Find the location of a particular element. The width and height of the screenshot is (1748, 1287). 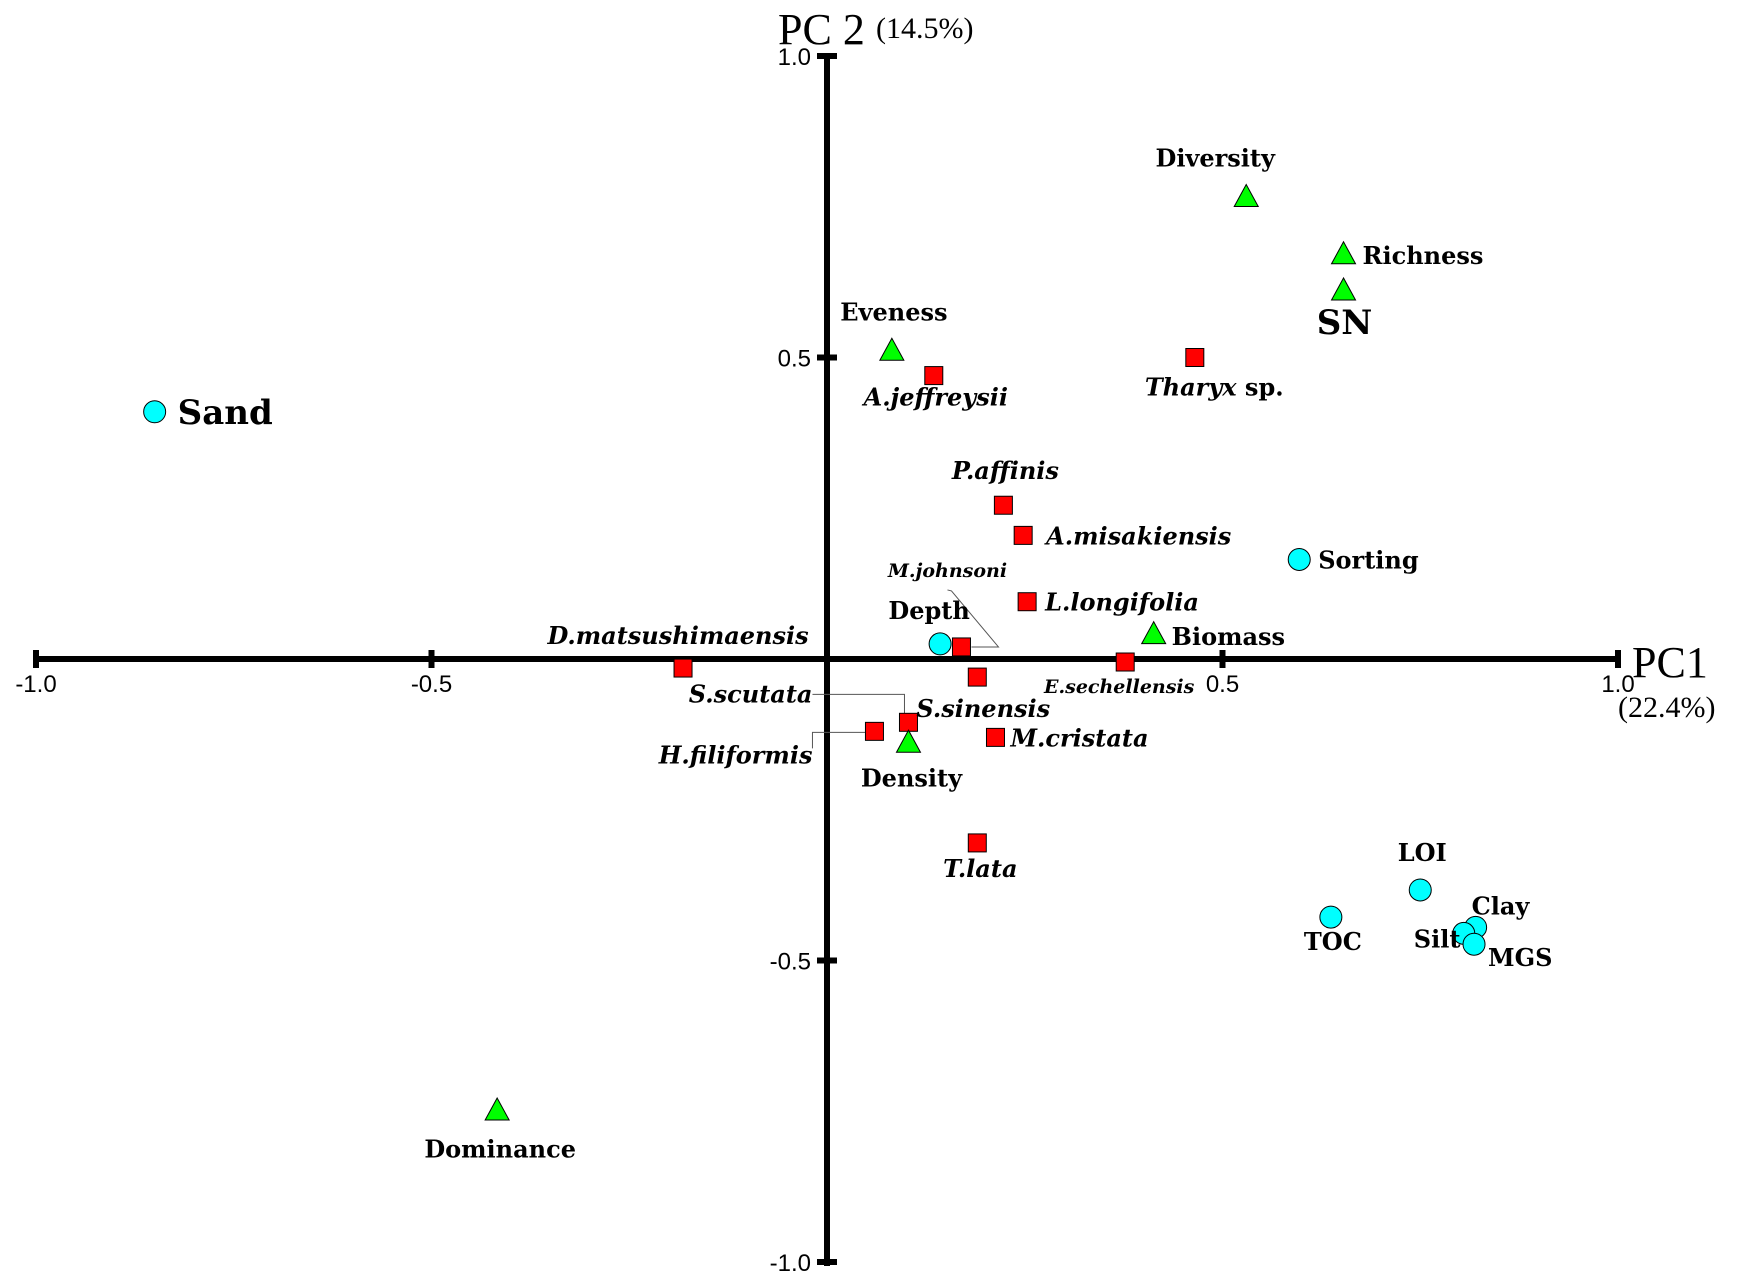

label-t-lata: T.lata is located at coordinates (980, 868).